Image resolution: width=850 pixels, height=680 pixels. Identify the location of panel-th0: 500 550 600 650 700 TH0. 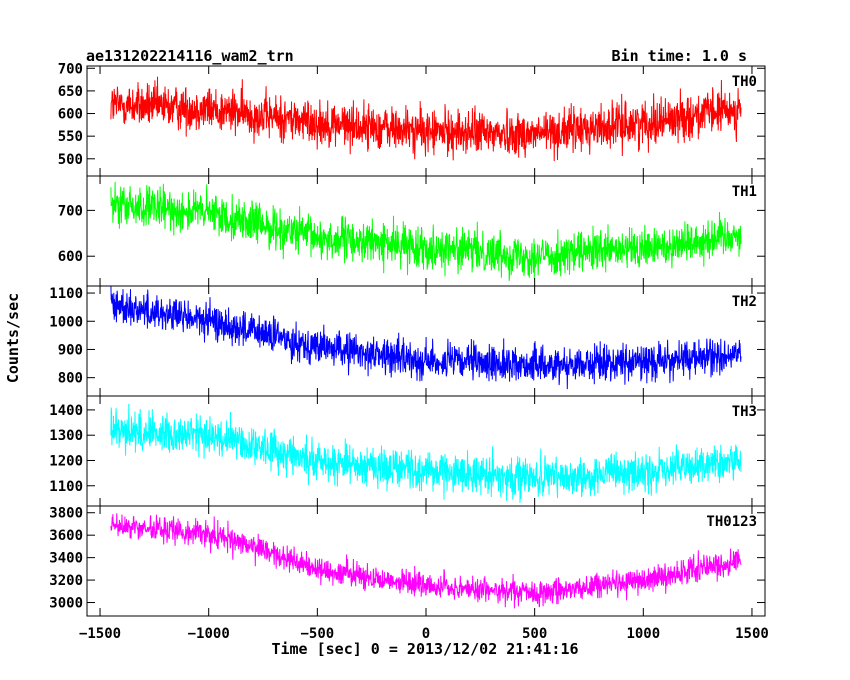
(412, 119).